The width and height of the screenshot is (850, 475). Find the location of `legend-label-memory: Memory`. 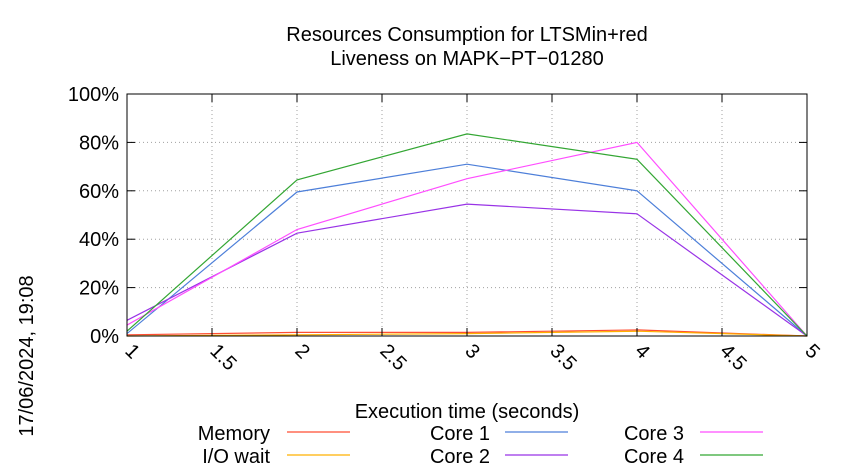

legend-label-memory: Memory is located at coordinates (234, 434).